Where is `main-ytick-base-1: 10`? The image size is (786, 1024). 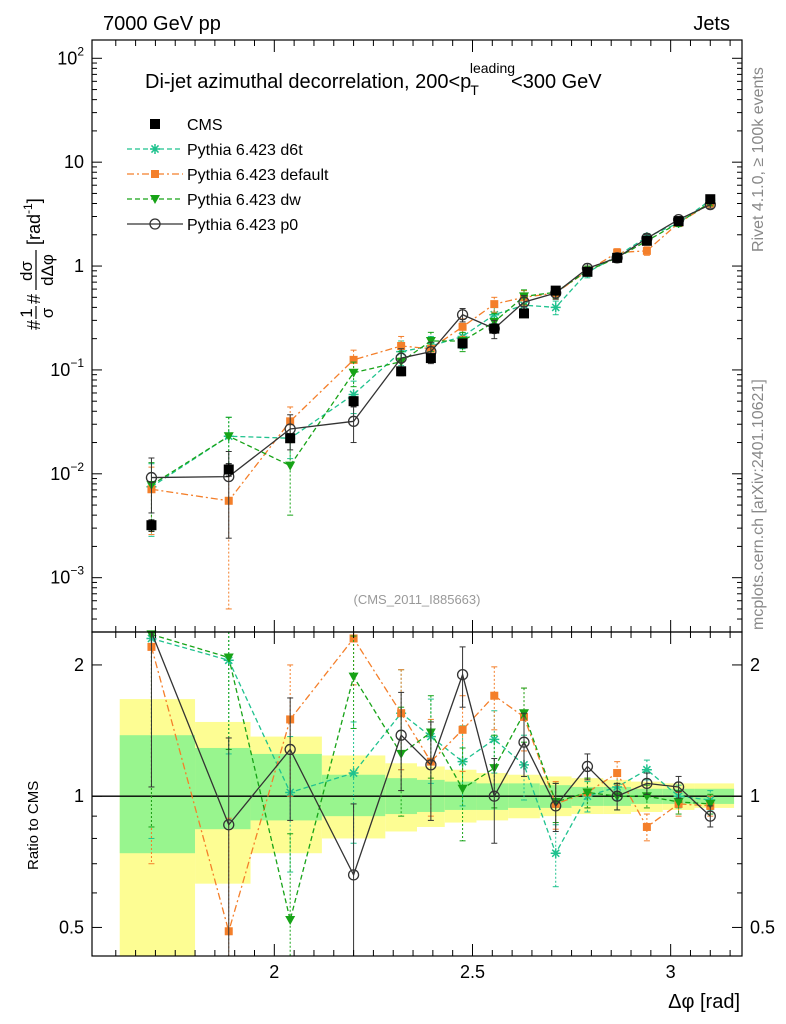 main-ytick-base-1: 10 is located at coordinates (60, 474).